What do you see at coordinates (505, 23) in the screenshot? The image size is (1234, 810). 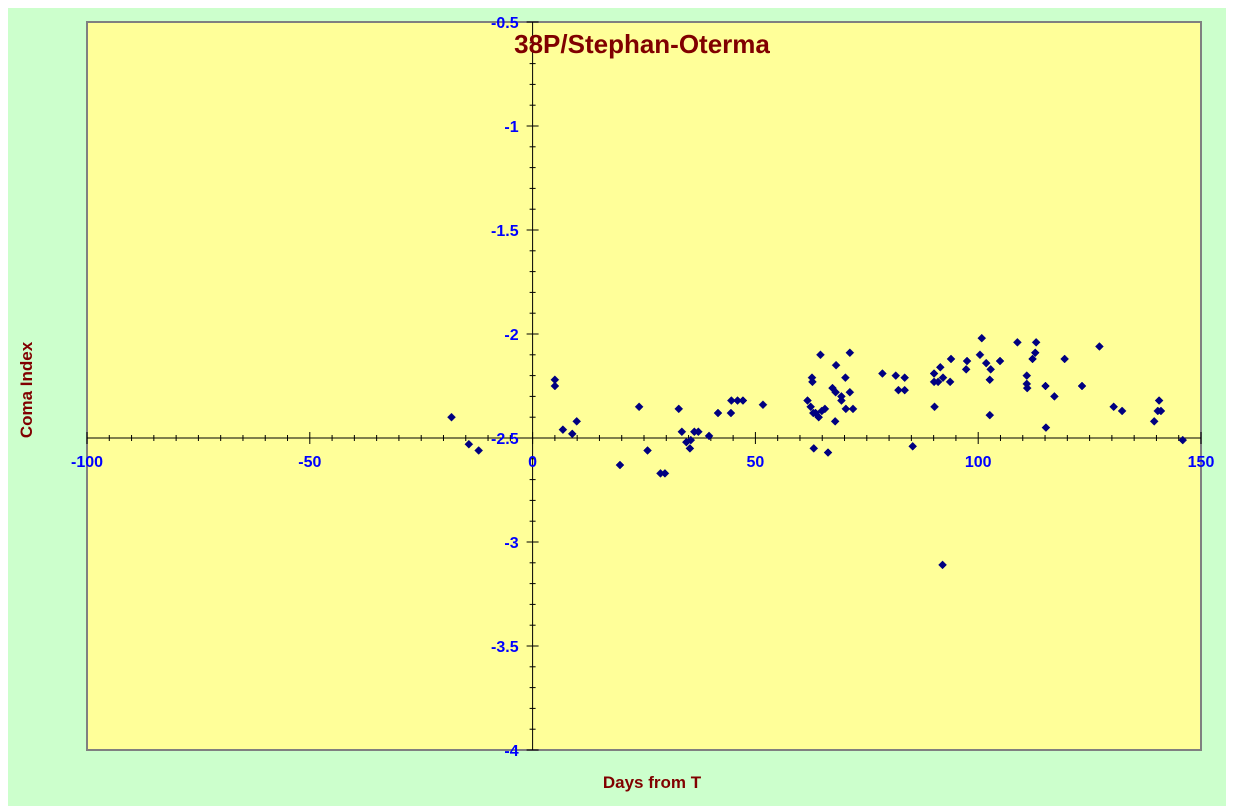 I see `y-tick-label: -0.5` at bounding box center [505, 23].